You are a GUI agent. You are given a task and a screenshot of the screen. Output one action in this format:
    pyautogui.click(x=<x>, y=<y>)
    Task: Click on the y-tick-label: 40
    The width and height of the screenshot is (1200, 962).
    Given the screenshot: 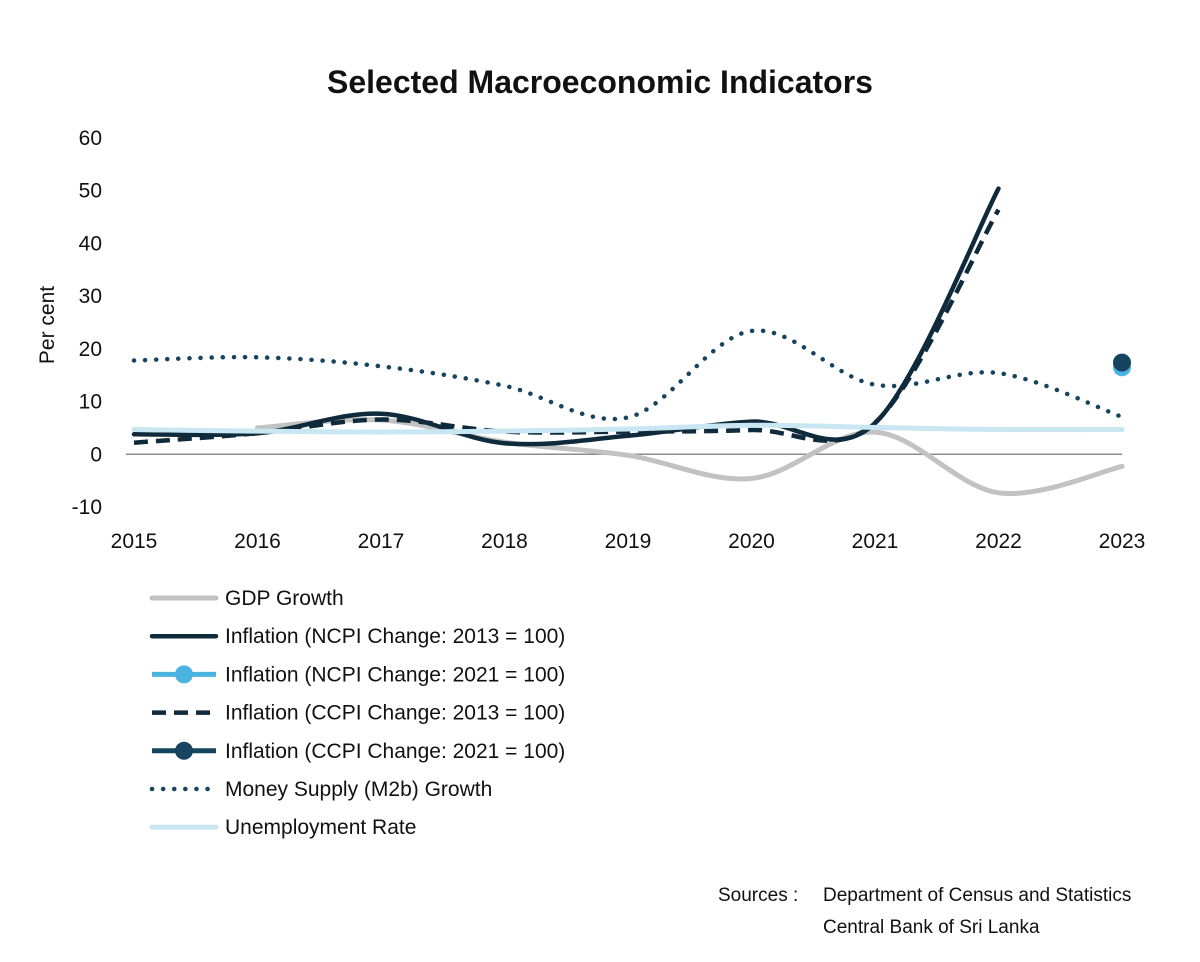 What is the action you would take?
    pyautogui.click(x=90, y=243)
    